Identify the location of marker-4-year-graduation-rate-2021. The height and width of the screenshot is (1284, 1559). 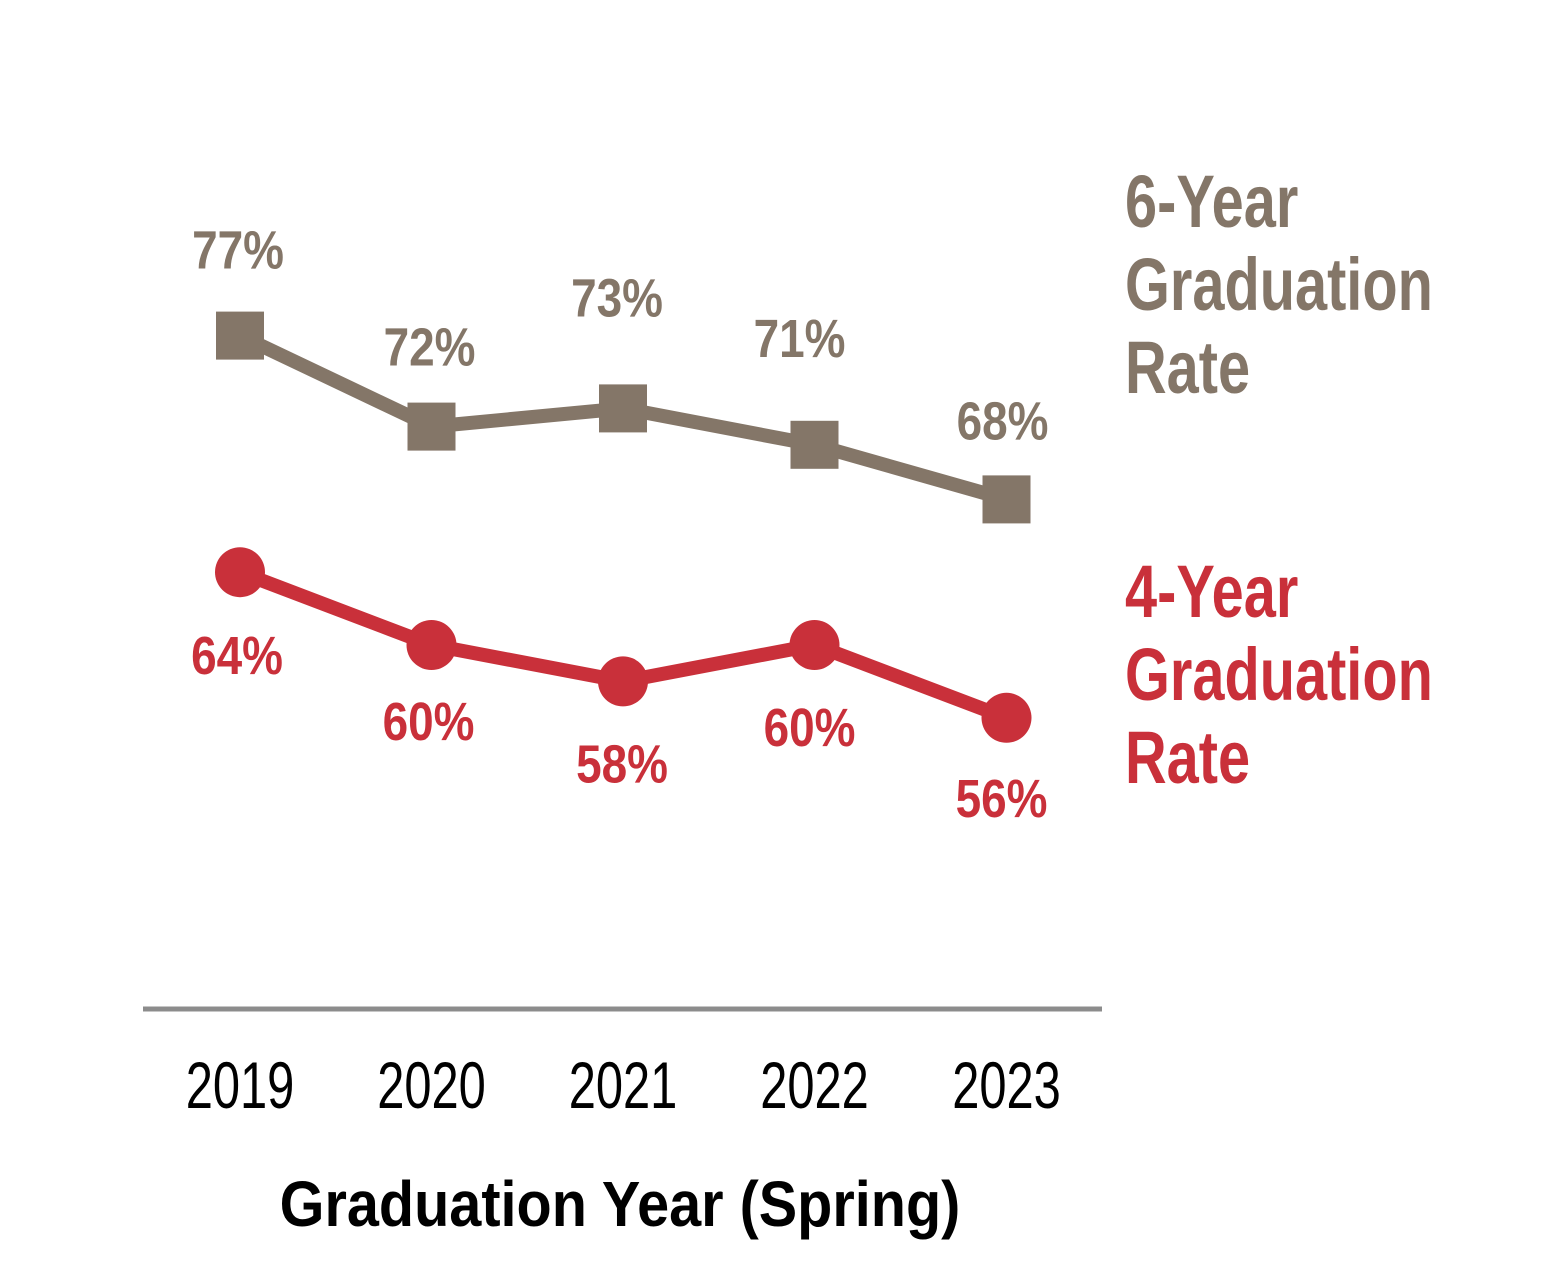
(623, 681).